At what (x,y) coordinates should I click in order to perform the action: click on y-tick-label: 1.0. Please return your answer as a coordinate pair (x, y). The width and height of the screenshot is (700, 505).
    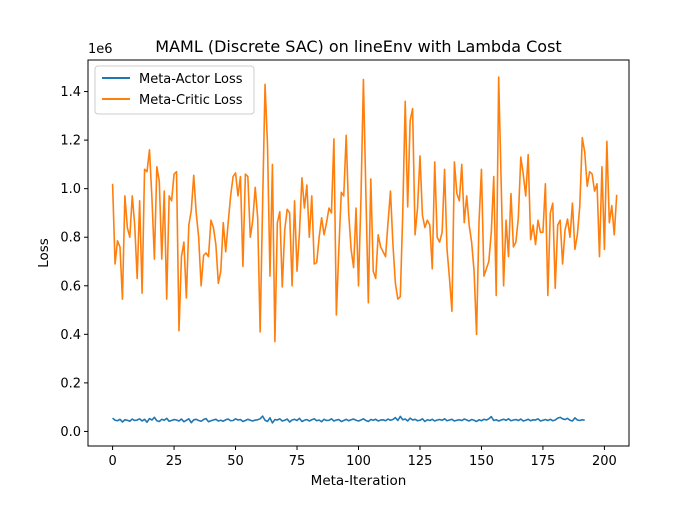
    Looking at the image, I should click on (70, 189).